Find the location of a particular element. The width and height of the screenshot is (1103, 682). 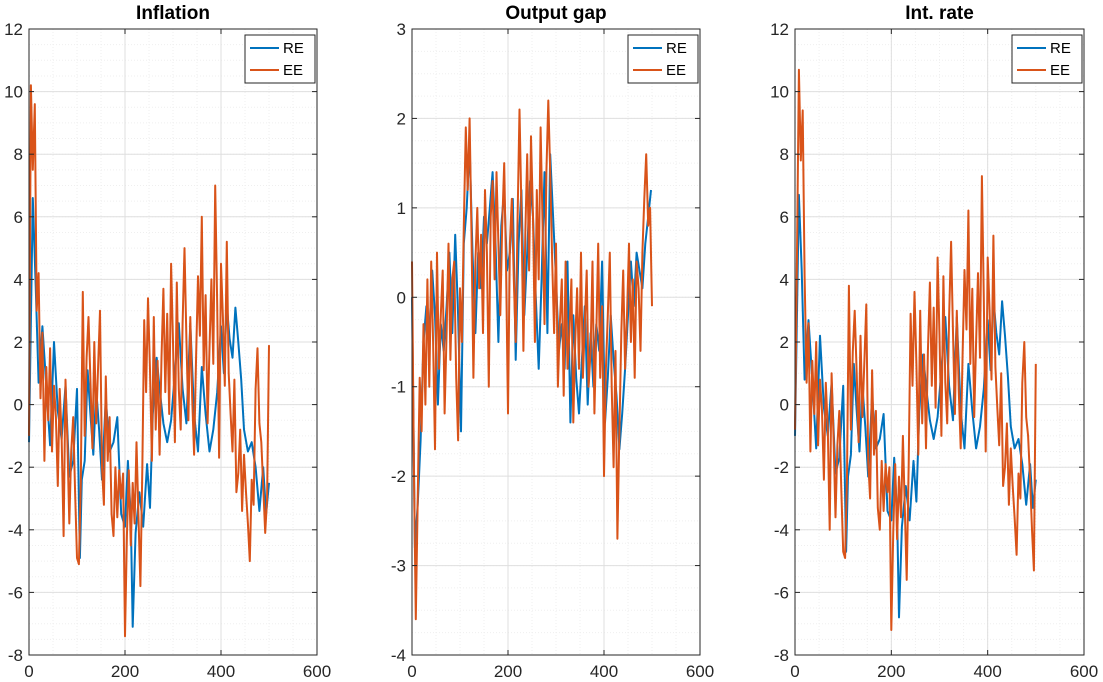

y-tick-label: 1 is located at coordinates (401, 208).